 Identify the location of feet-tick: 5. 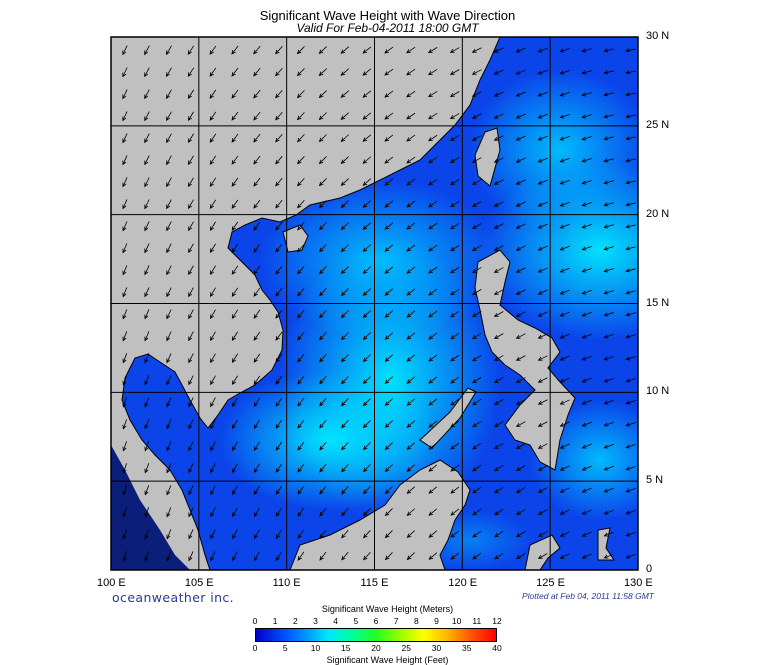
(285, 648).